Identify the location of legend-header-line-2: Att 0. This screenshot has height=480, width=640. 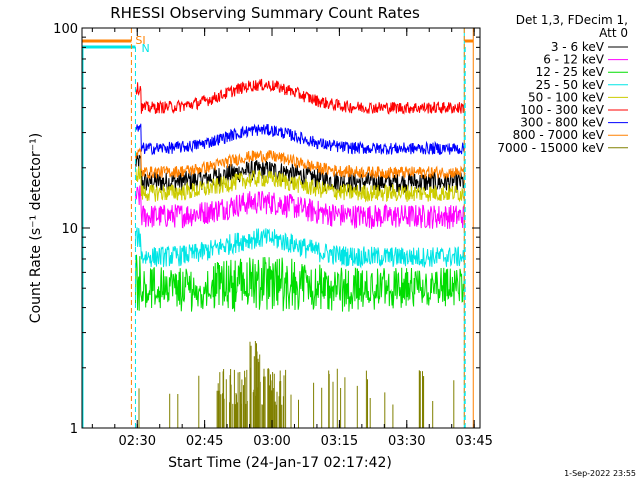
(613, 33).